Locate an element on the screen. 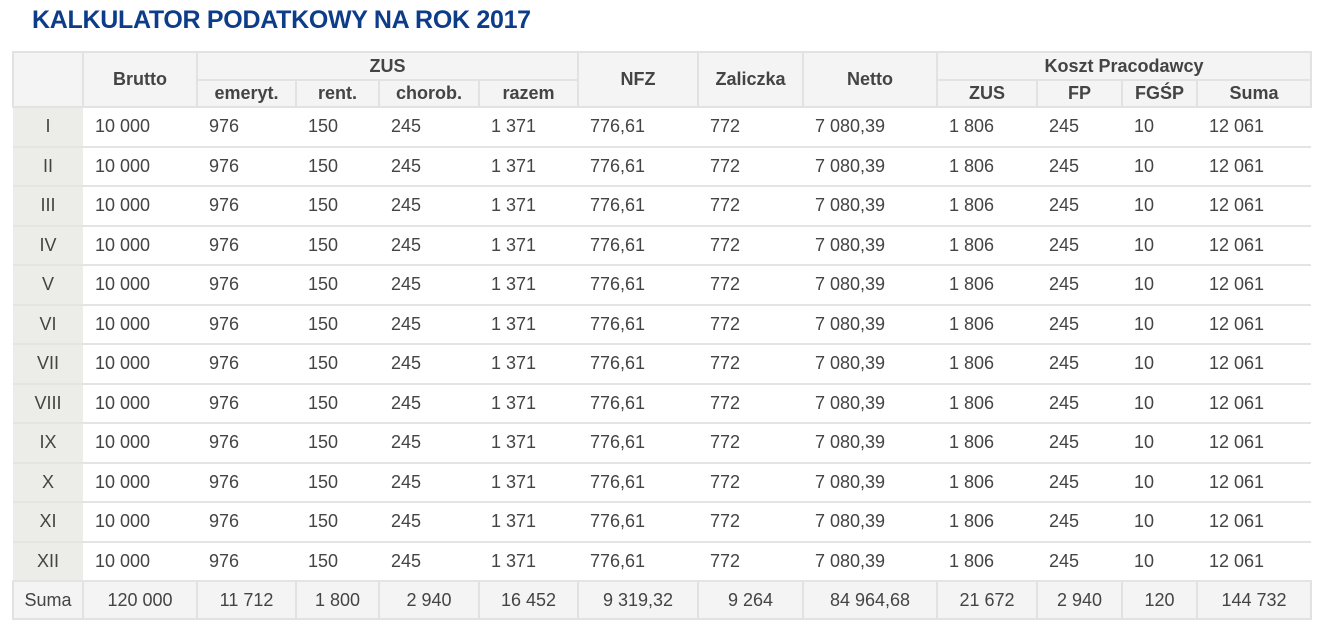  cell-month: VII is located at coordinates (48, 364).